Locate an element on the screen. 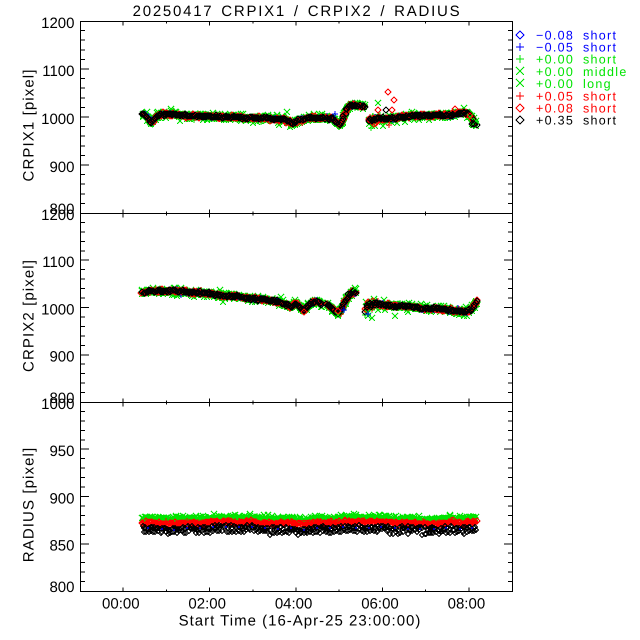 The image size is (640, 640). svg-text: middle is located at coordinates (605, 72).